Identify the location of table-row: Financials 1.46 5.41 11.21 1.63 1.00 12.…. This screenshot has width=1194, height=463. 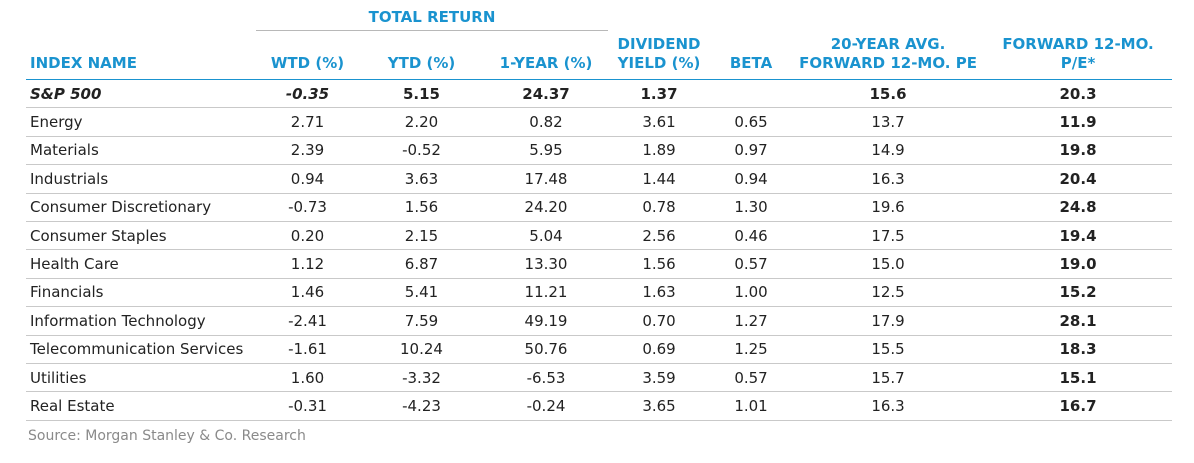
(599, 293).